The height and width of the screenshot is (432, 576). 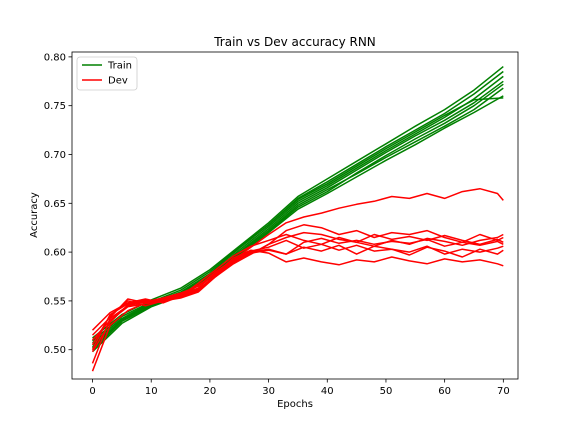 I want to click on y-tick-label: 0.75, so click(x=55, y=106).